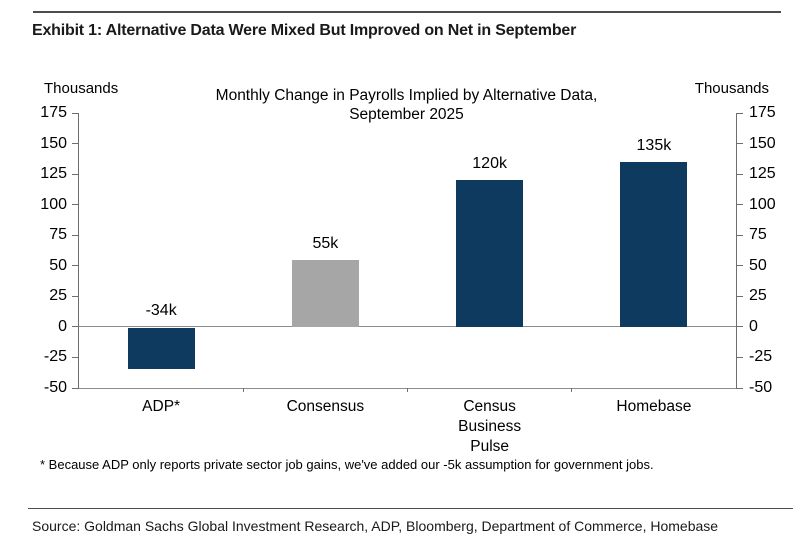 The image size is (801, 540). I want to click on y-axis-tick-label-left: 150, so click(53, 143).